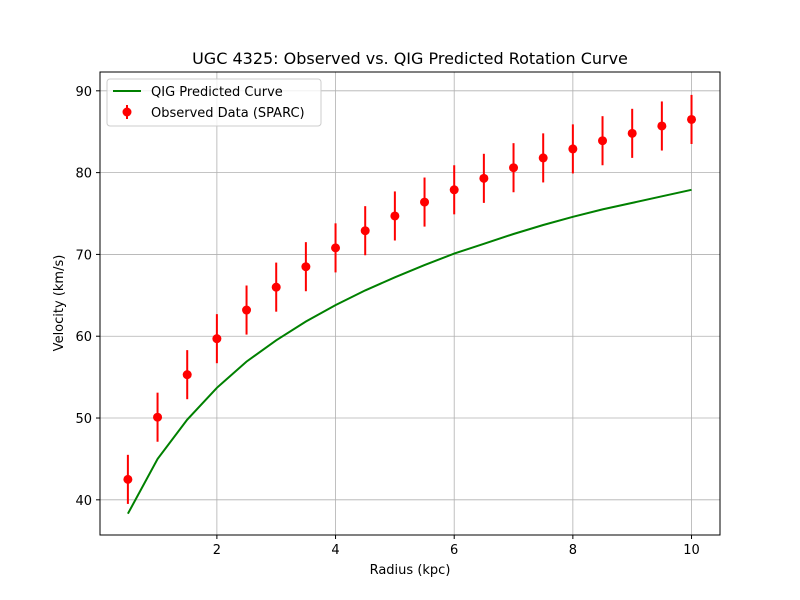 This screenshot has height=600, width=800. I want to click on y-tick-label: 50, so click(83, 419).